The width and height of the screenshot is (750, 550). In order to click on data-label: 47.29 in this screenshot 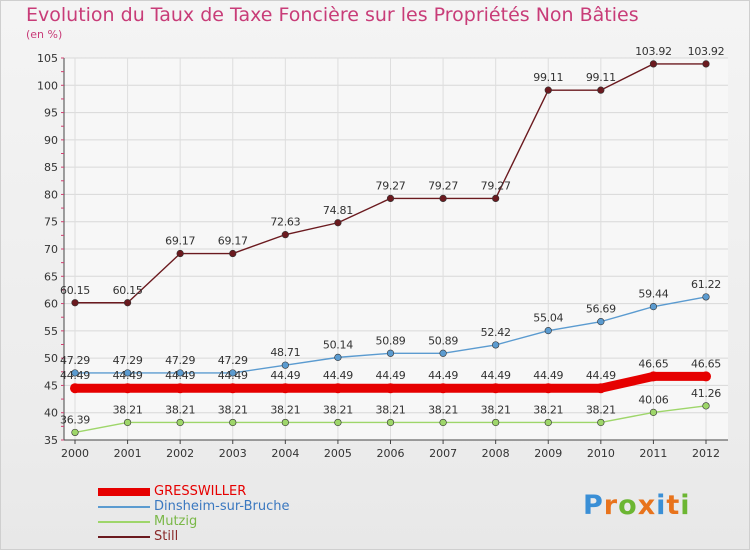, I will do `click(233, 360)`.